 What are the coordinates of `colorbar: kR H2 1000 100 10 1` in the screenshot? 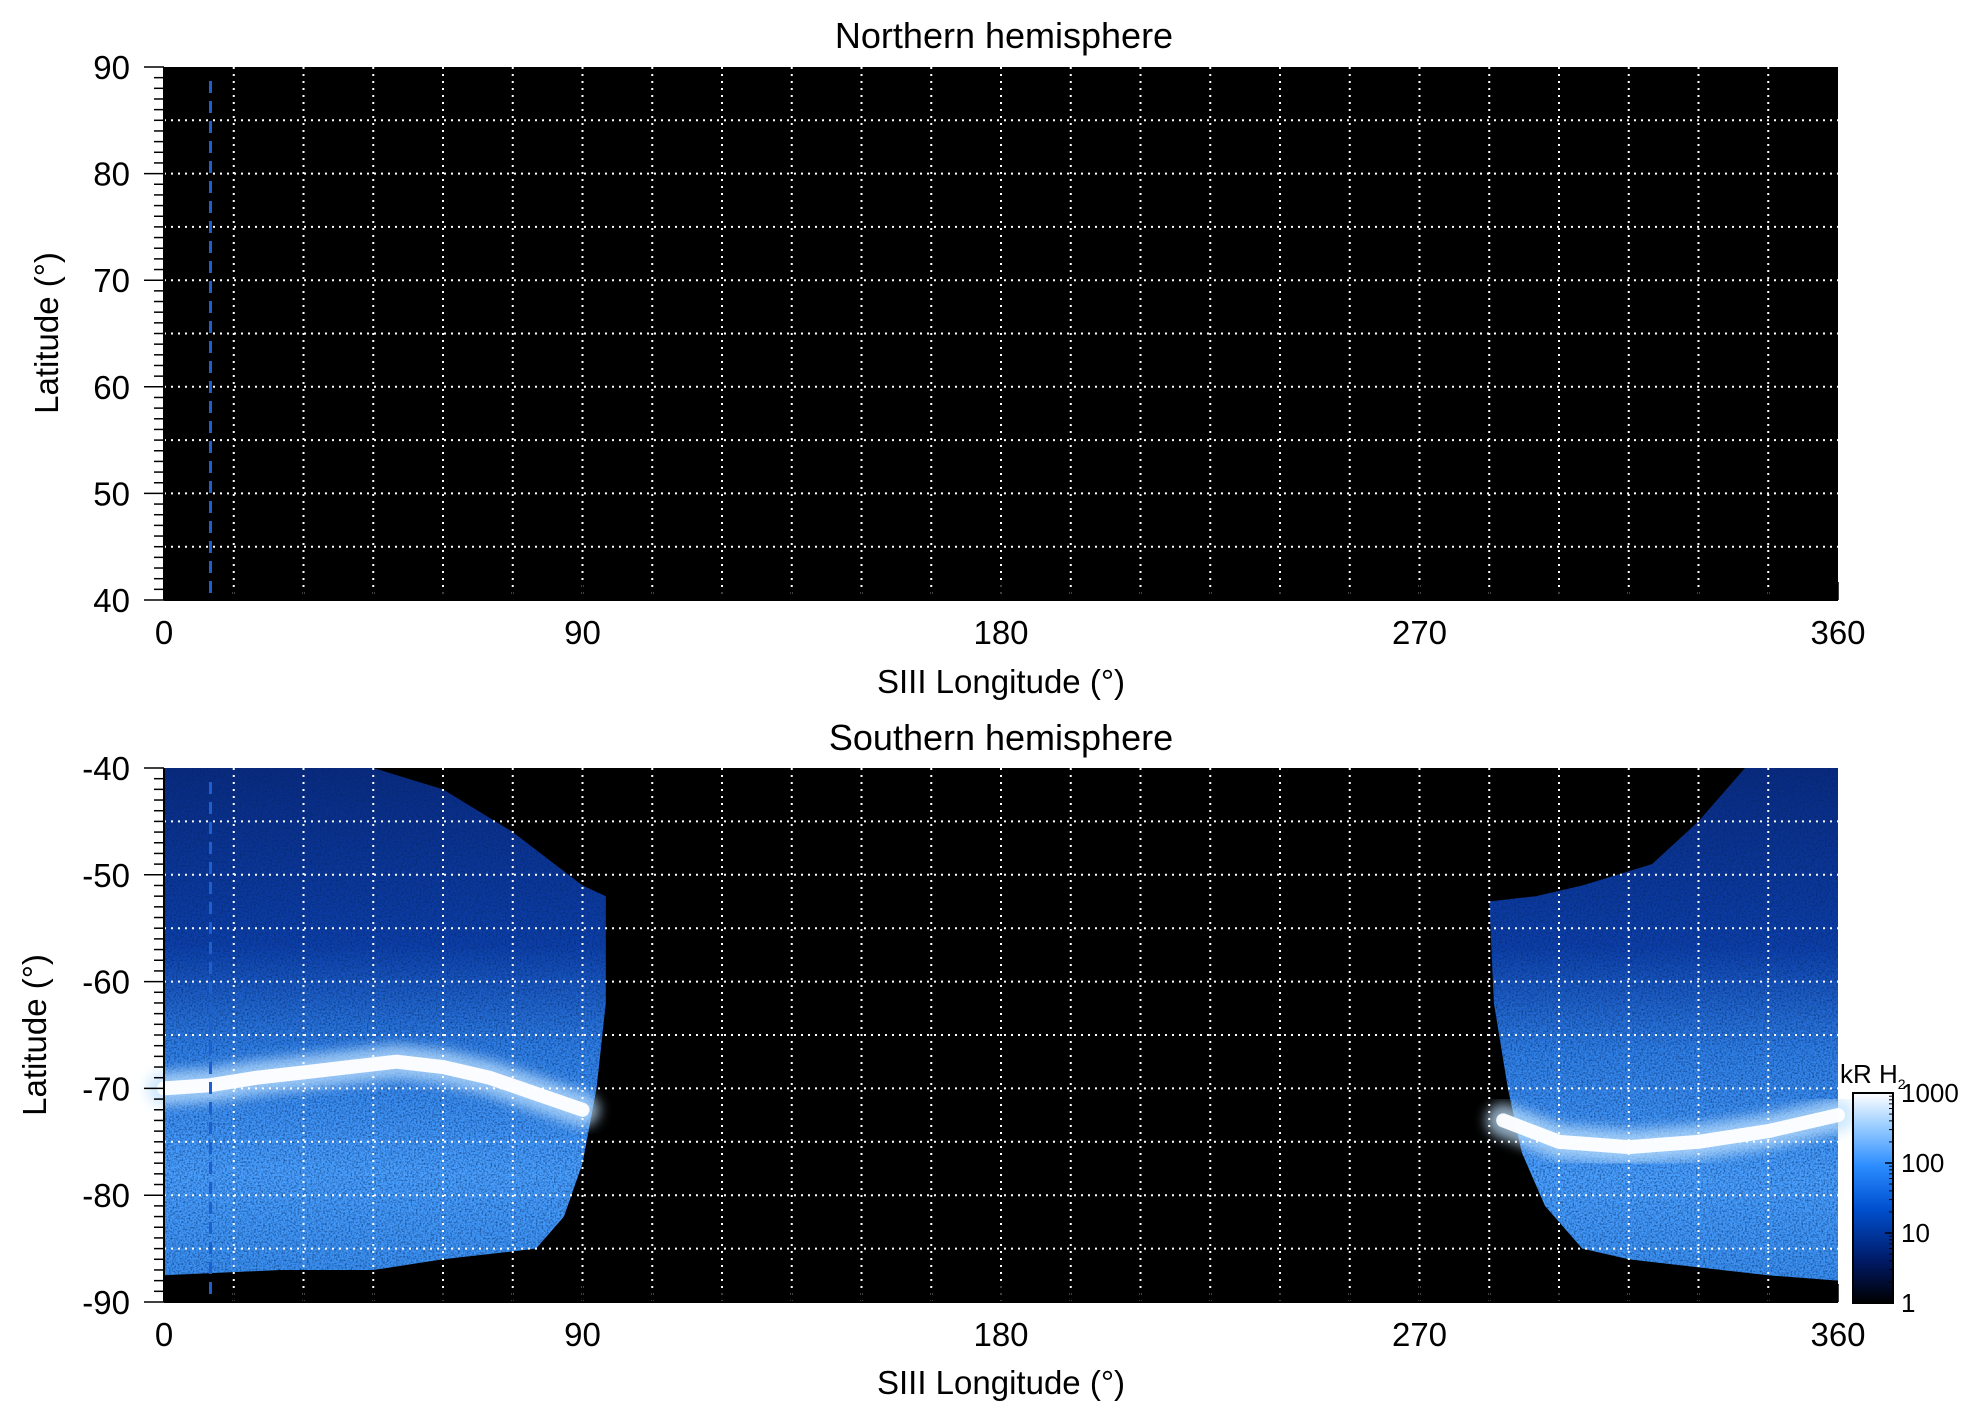 It's located at (1899, 1188).